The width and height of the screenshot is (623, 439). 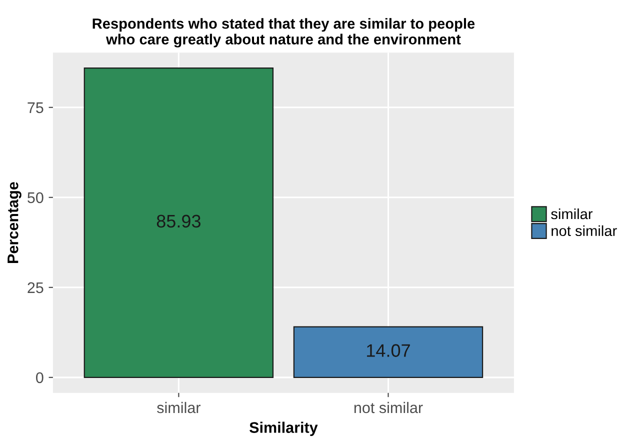 What do you see at coordinates (36, 108) in the screenshot?
I see `y-tick-label: 75` at bounding box center [36, 108].